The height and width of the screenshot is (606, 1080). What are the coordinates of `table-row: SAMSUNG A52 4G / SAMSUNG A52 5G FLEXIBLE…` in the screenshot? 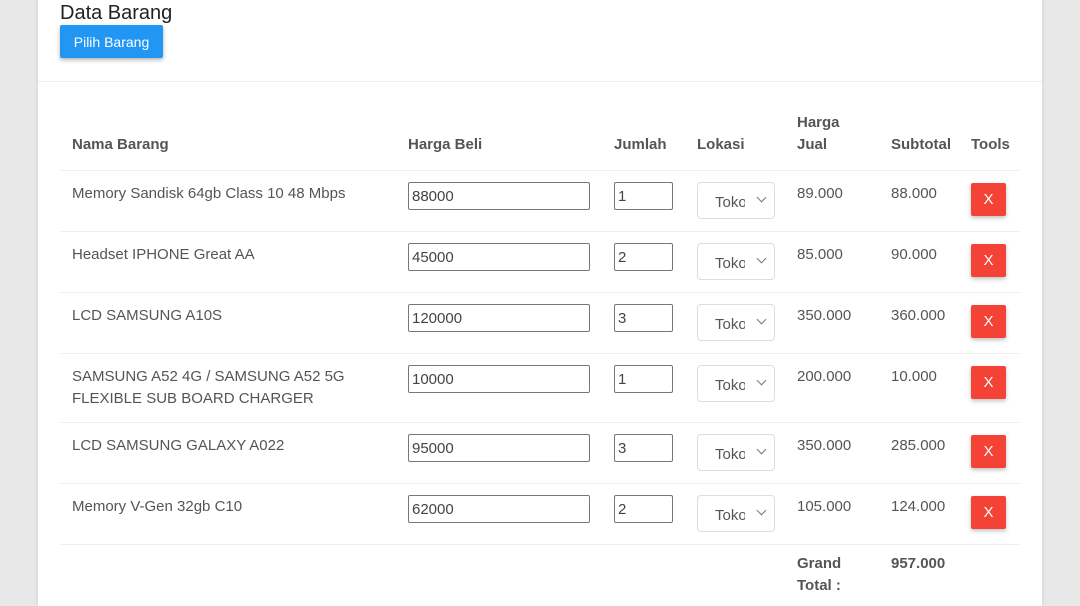 It's located at (540, 388).